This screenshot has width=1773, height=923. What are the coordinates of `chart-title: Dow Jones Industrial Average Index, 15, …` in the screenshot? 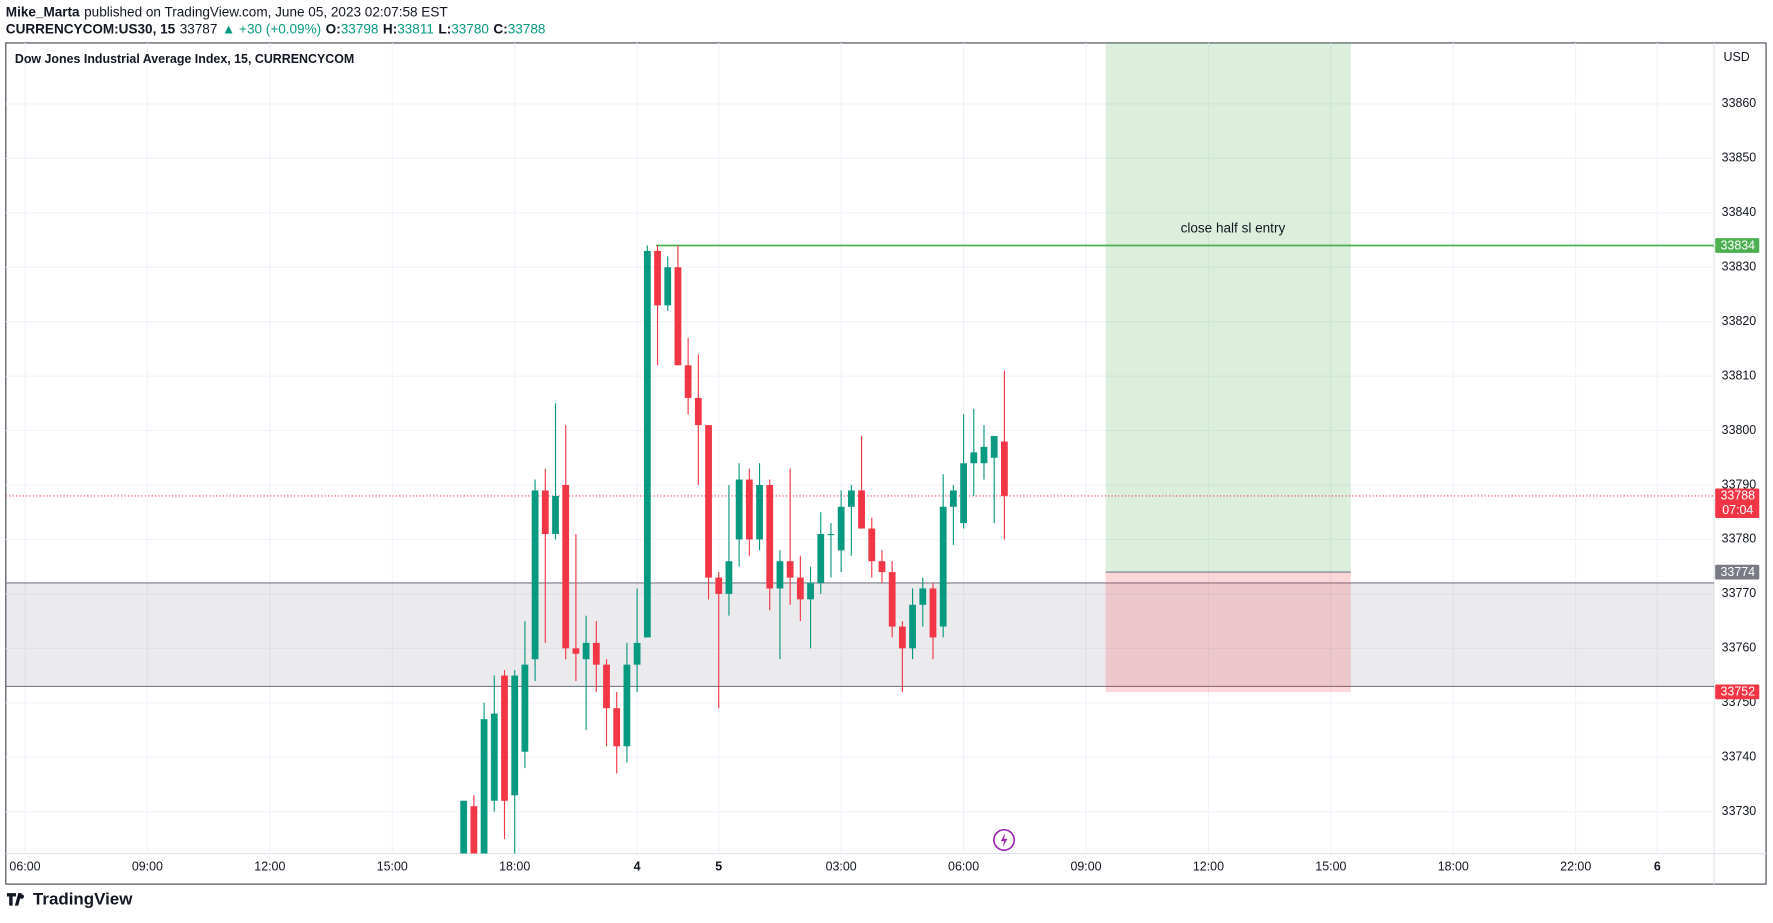 It's located at (184, 59).